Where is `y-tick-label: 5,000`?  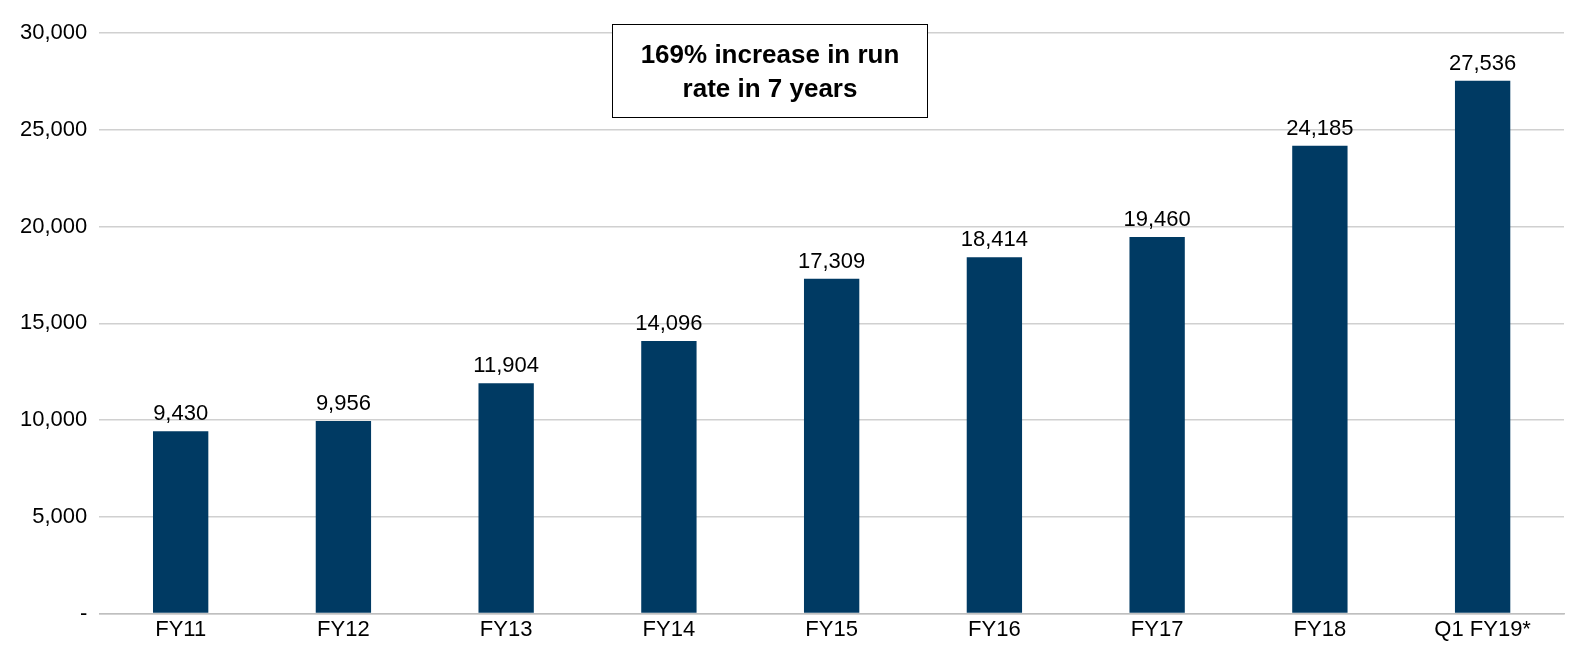 y-tick-label: 5,000 is located at coordinates (60, 515).